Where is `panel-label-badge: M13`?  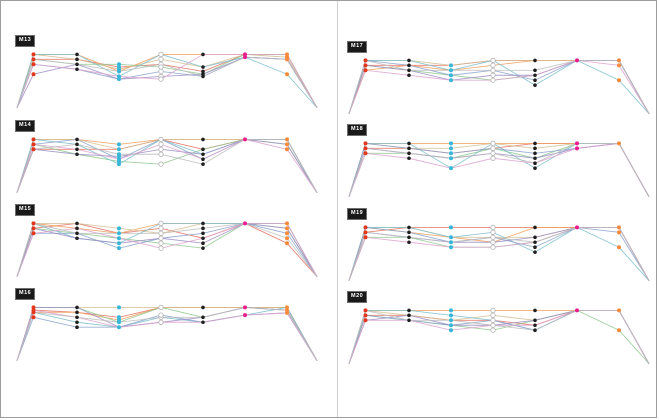 panel-label-badge: M13 is located at coordinates (25, 41).